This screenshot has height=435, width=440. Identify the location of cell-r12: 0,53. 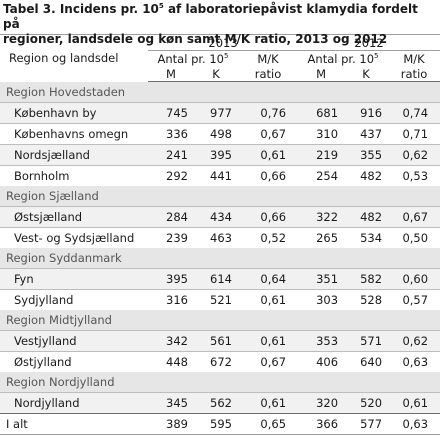
(414, 175).